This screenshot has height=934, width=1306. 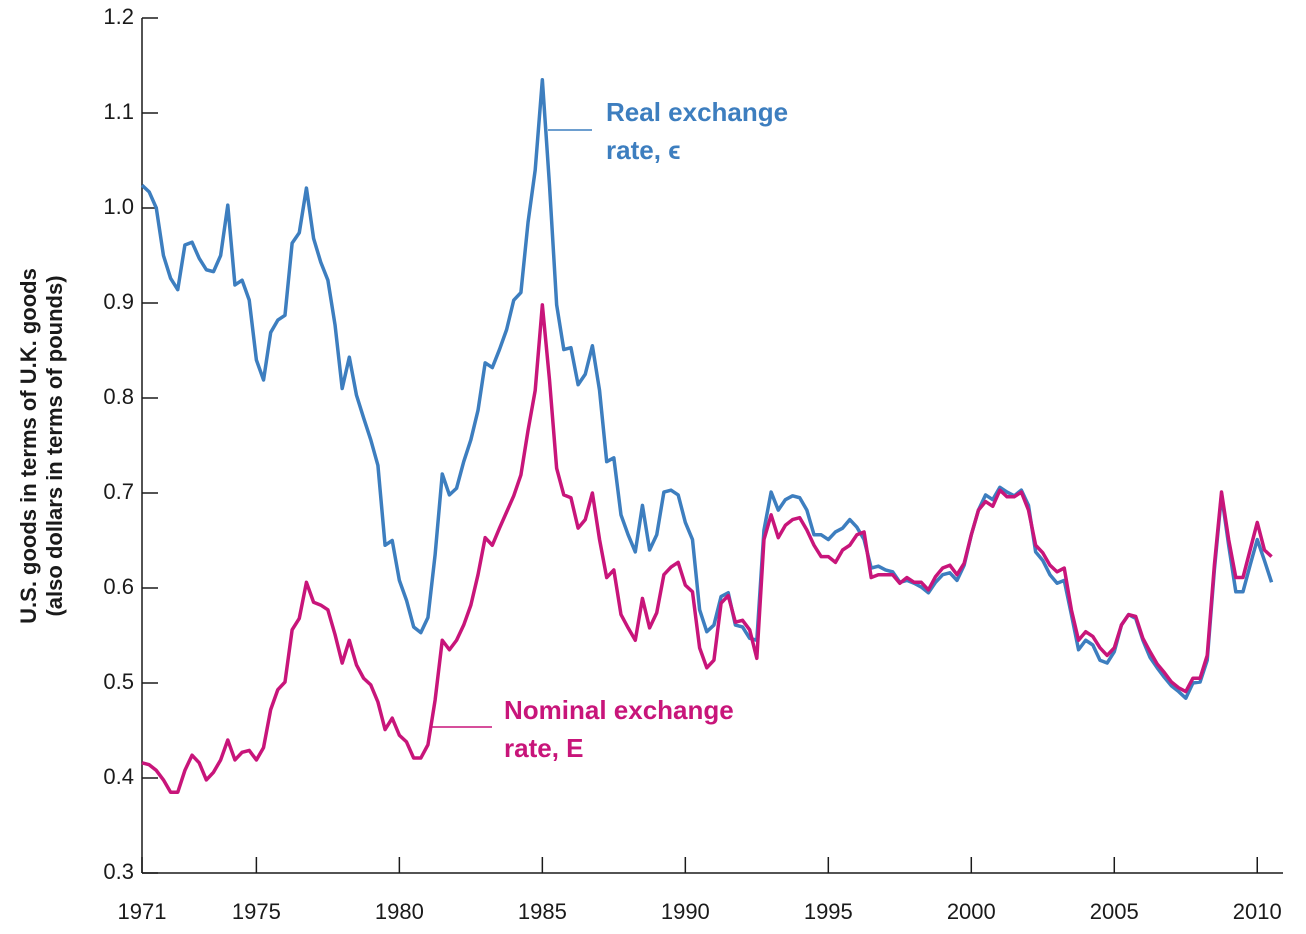 What do you see at coordinates (1114, 911) in the screenshot?
I see `x-tick-label: 2005` at bounding box center [1114, 911].